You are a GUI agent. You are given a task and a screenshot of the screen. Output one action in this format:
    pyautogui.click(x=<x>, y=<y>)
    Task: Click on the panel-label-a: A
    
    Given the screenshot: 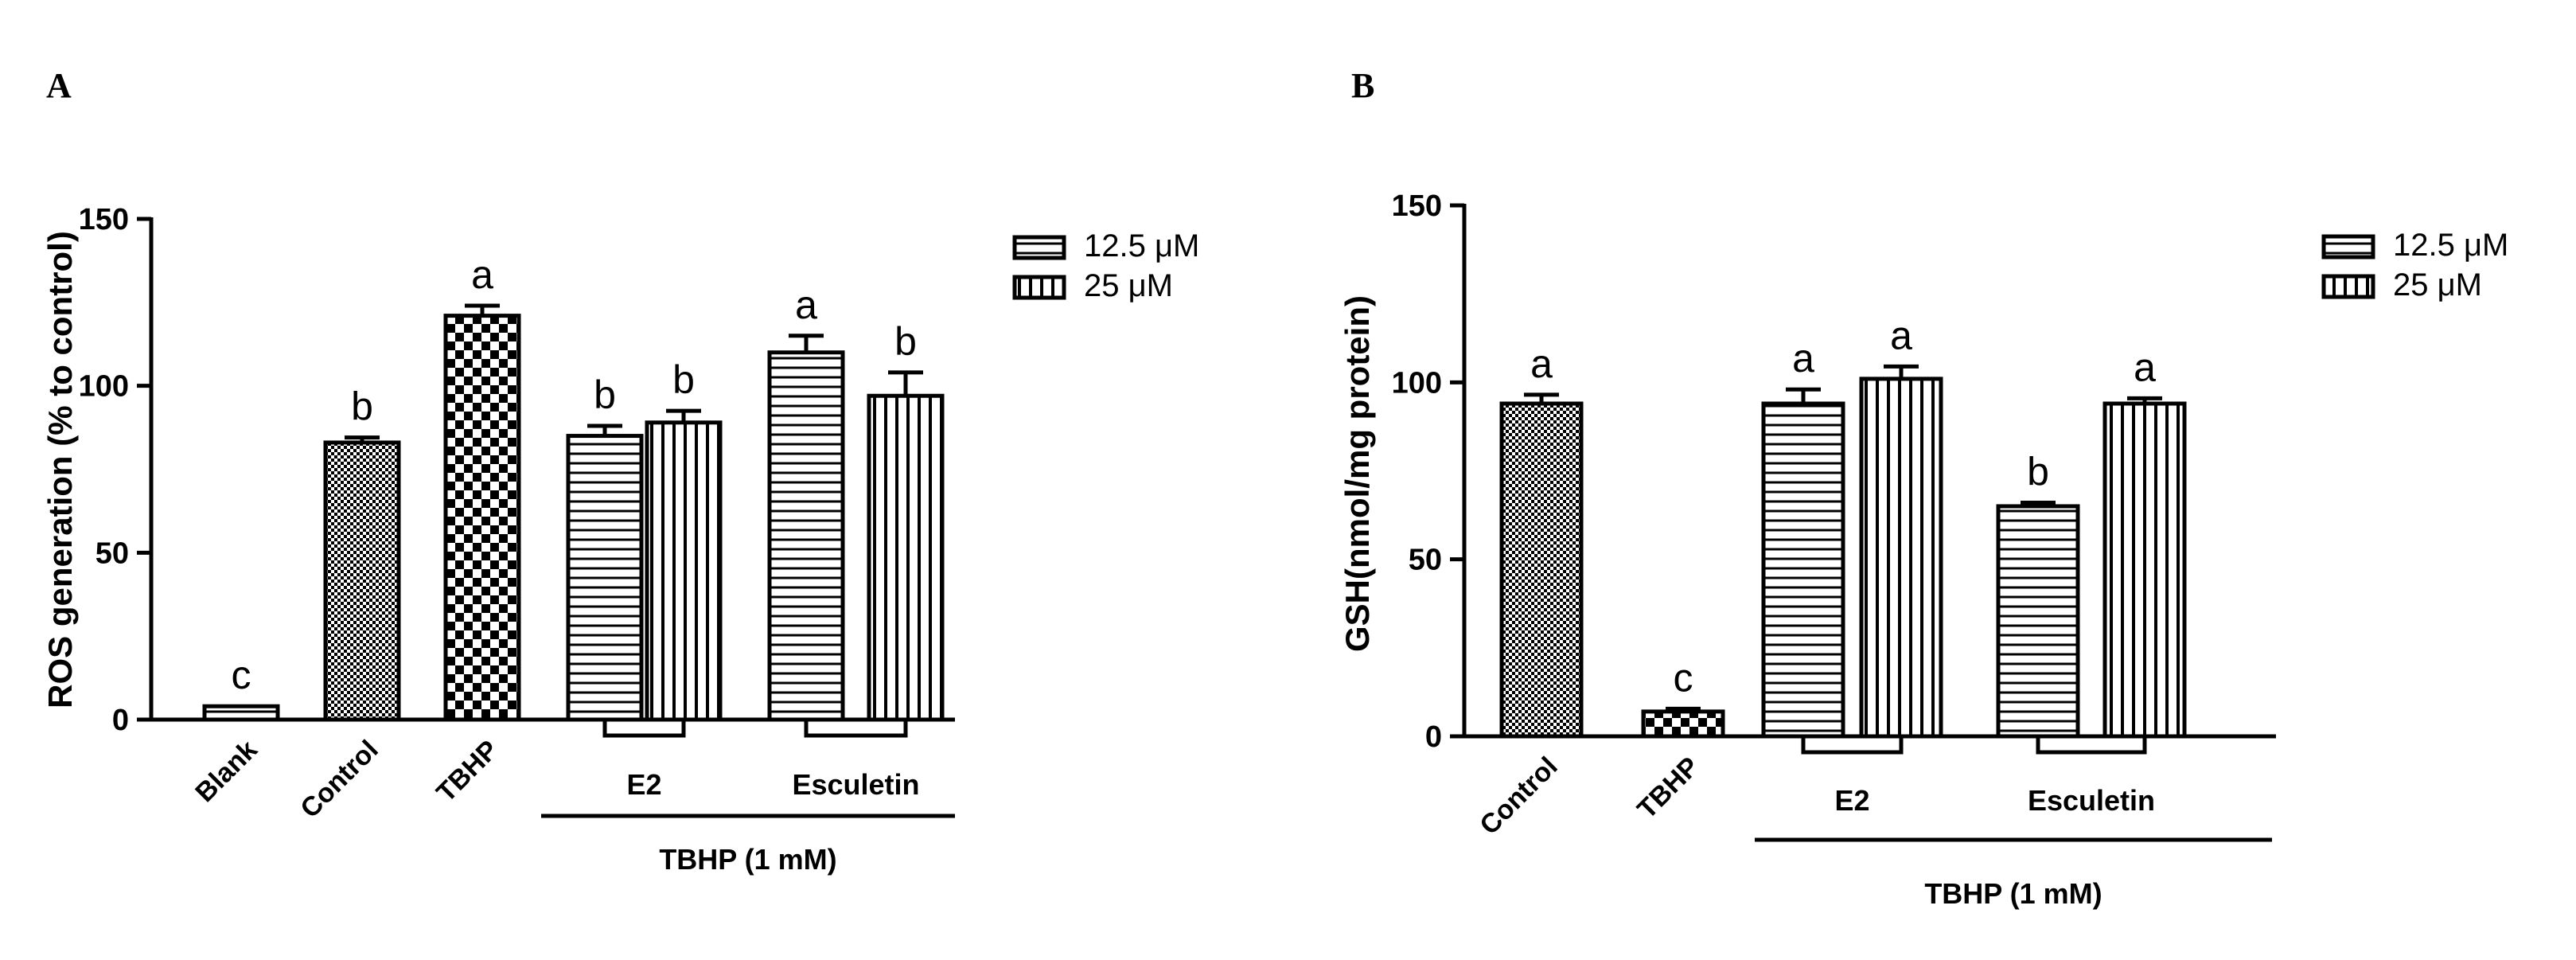 What is the action you would take?
    pyautogui.click(x=59, y=86)
    